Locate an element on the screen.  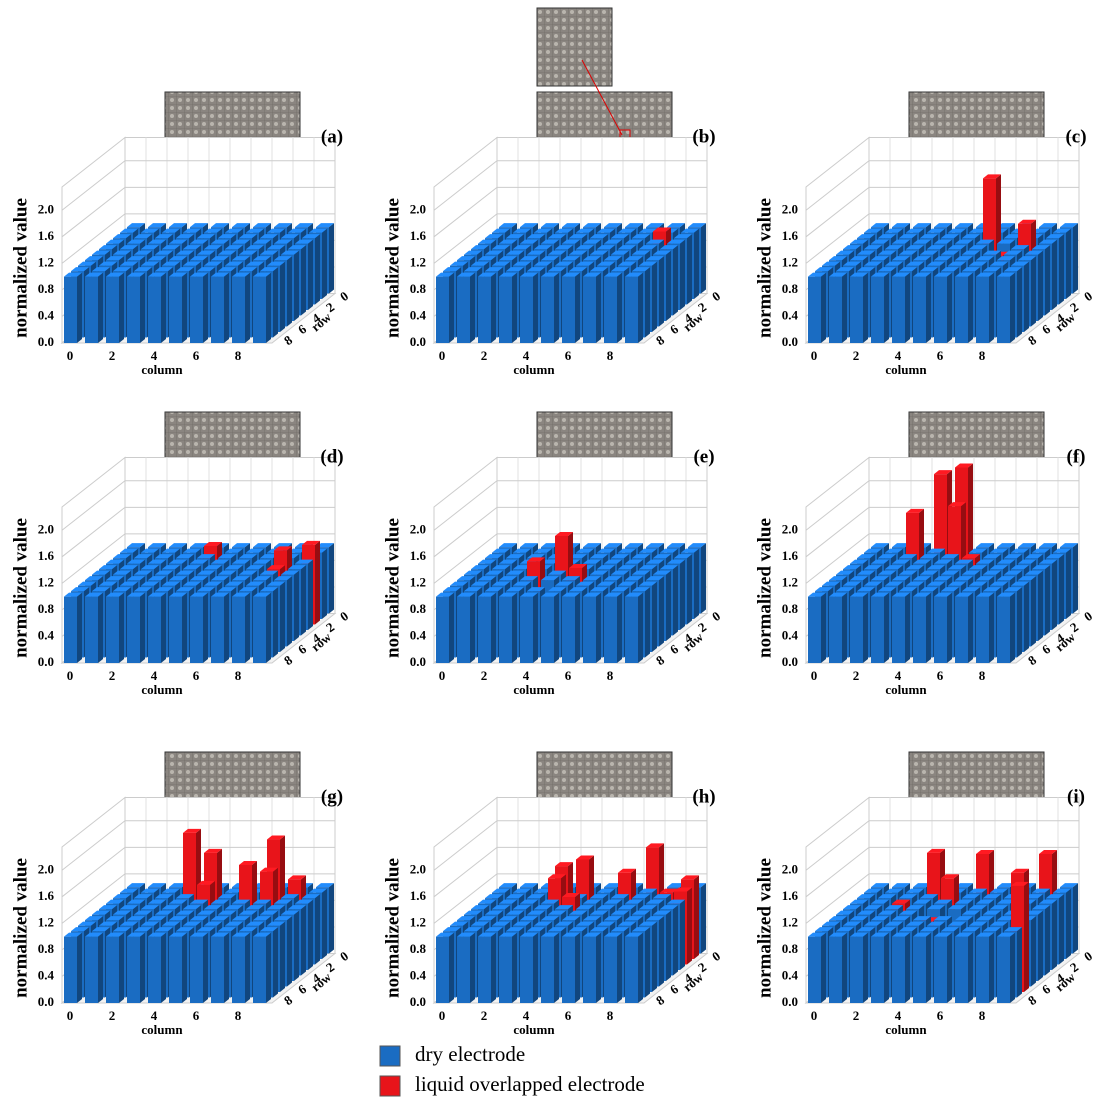
panel-label: (h) is located at coordinates (703, 796).